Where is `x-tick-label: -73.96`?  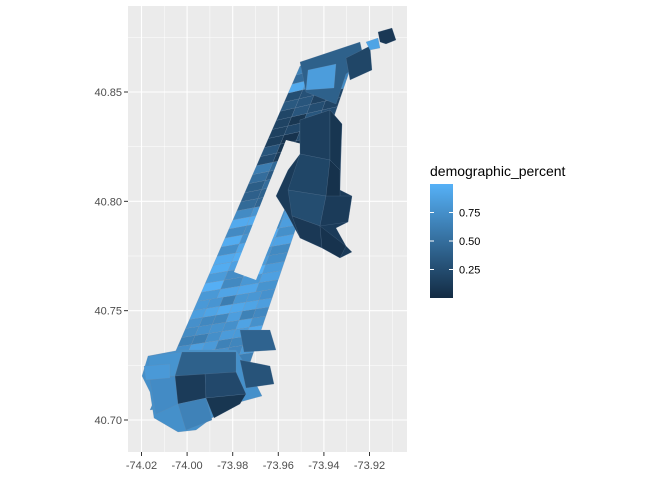
x-tick-label: -73.96 is located at coordinates (278, 466).